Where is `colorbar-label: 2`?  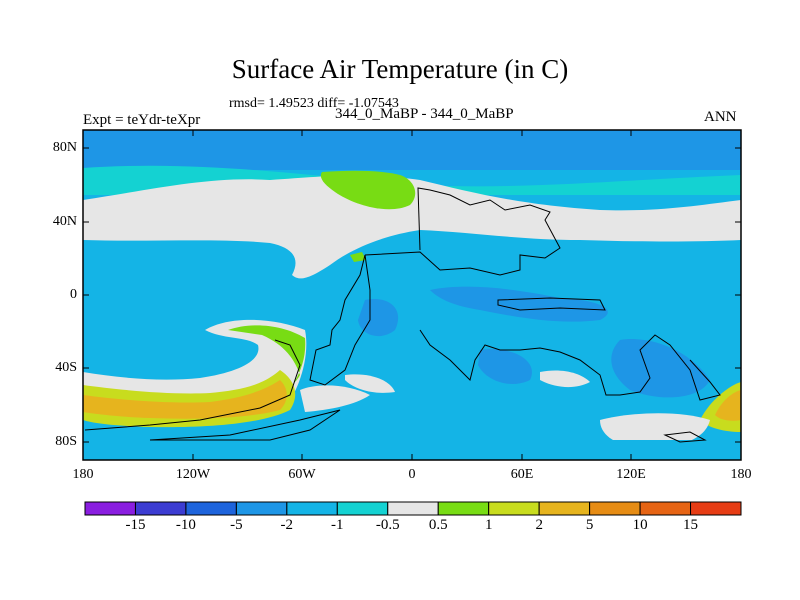
colorbar-label: 2 is located at coordinates (539, 525).